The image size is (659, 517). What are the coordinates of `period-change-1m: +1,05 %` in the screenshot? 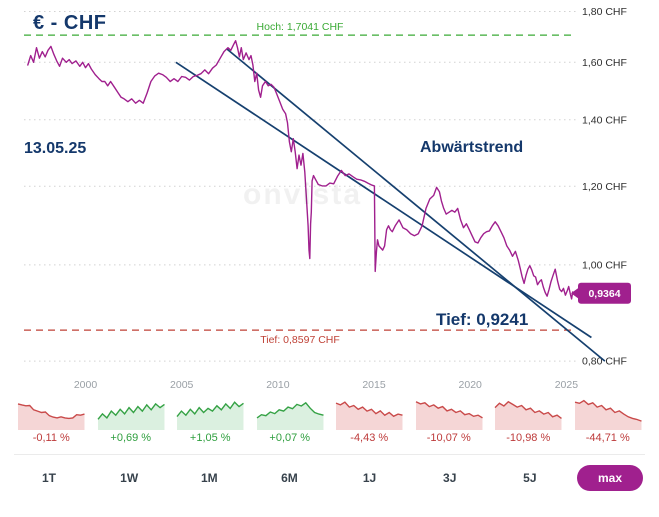 It's located at (210, 438).